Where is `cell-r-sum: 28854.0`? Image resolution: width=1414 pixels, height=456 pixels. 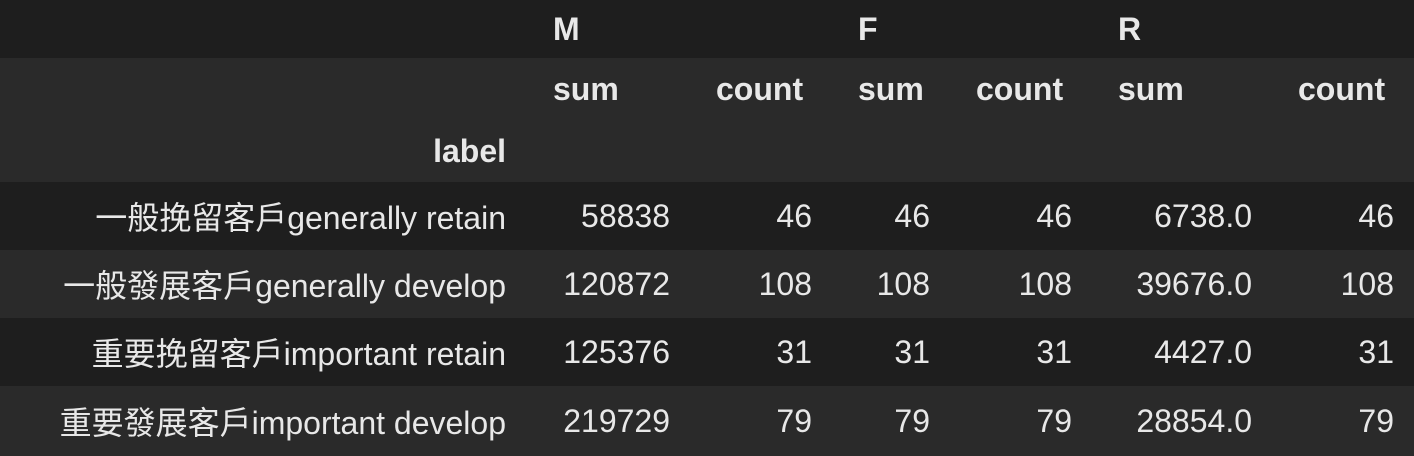
cell-r-sum: 28854.0 is located at coordinates (1194, 420).